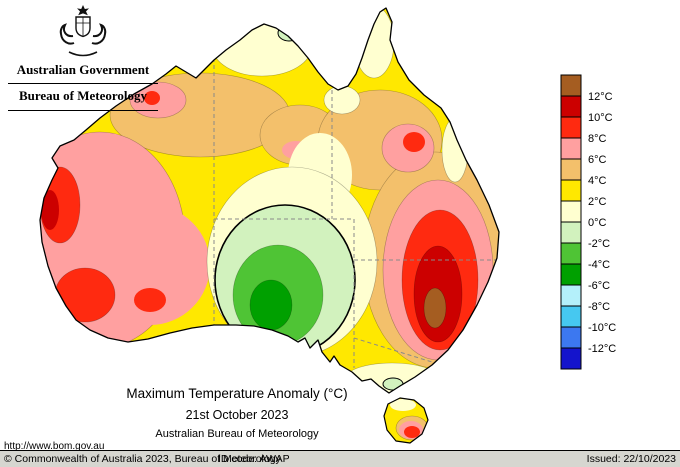 The height and width of the screenshot is (467, 680). What do you see at coordinates (83, 97) in the screenshot?
I see `bureau-title: Bureau of Meteorology` at bounding box center [83, 97].